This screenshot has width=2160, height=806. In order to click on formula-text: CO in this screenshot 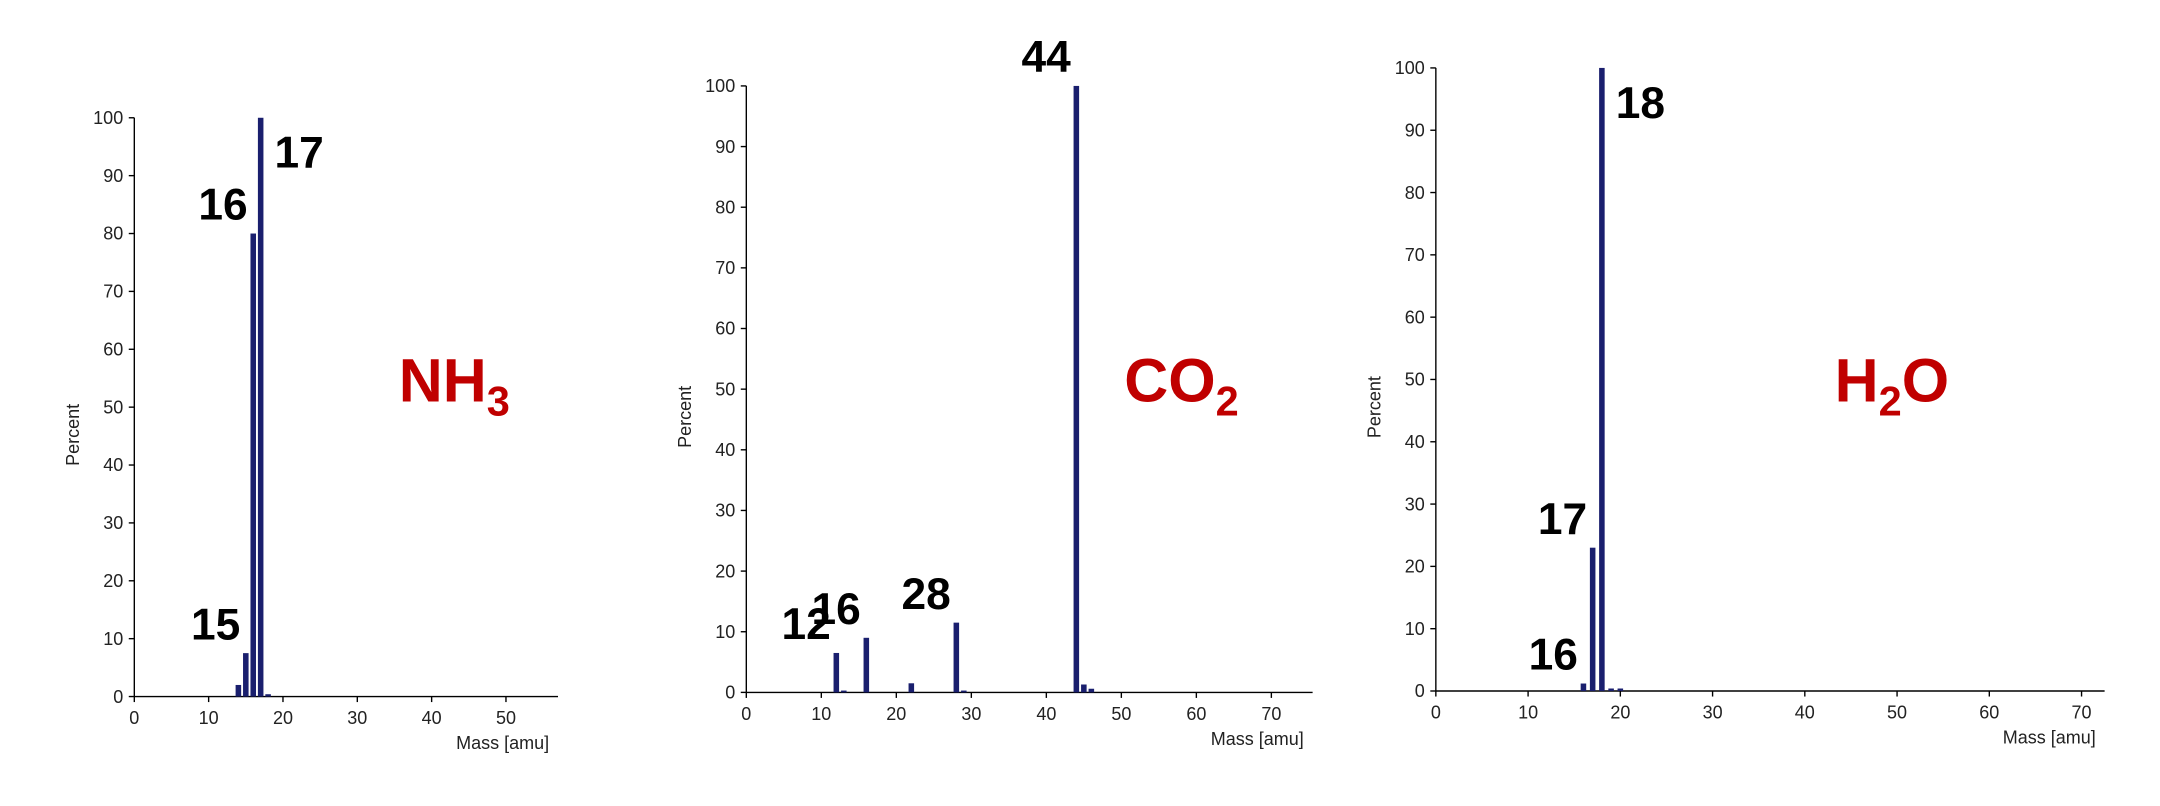, I will do `click(1169, 381)`.